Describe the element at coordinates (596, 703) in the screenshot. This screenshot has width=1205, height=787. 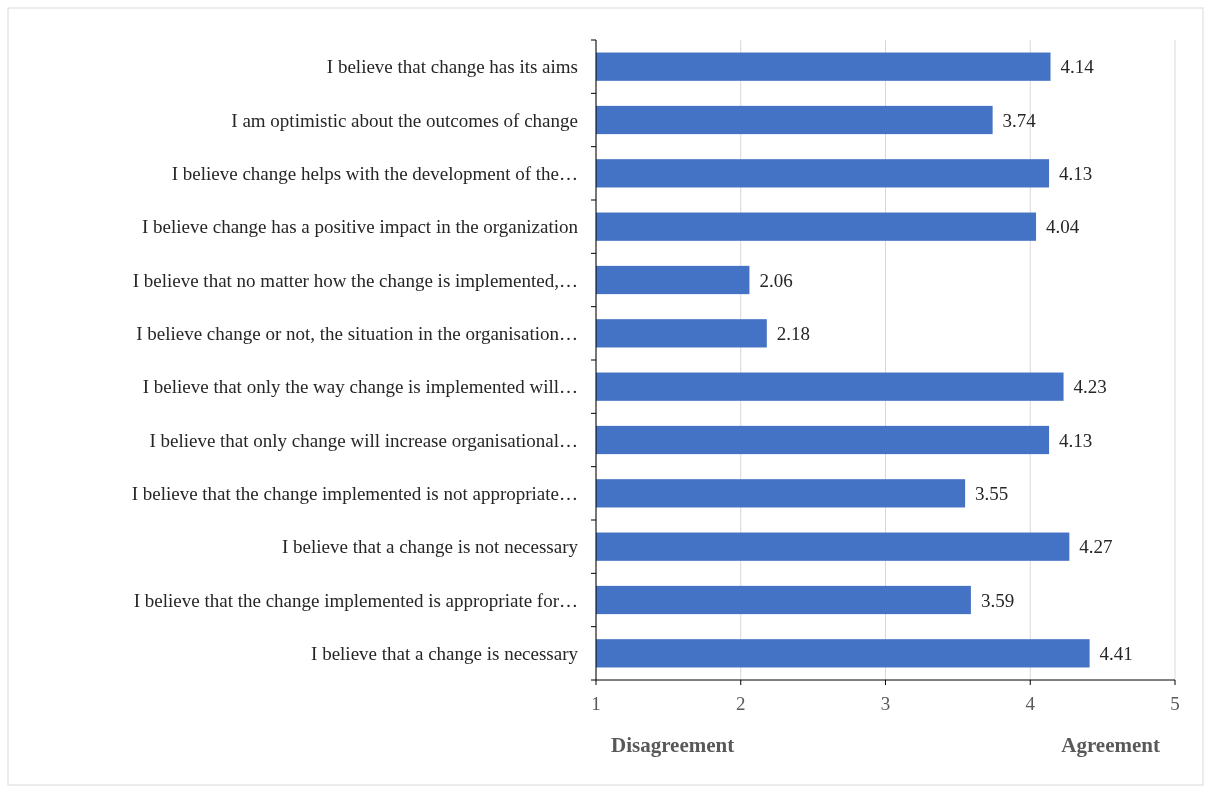
I see `x-tick-label: 1` at that location.